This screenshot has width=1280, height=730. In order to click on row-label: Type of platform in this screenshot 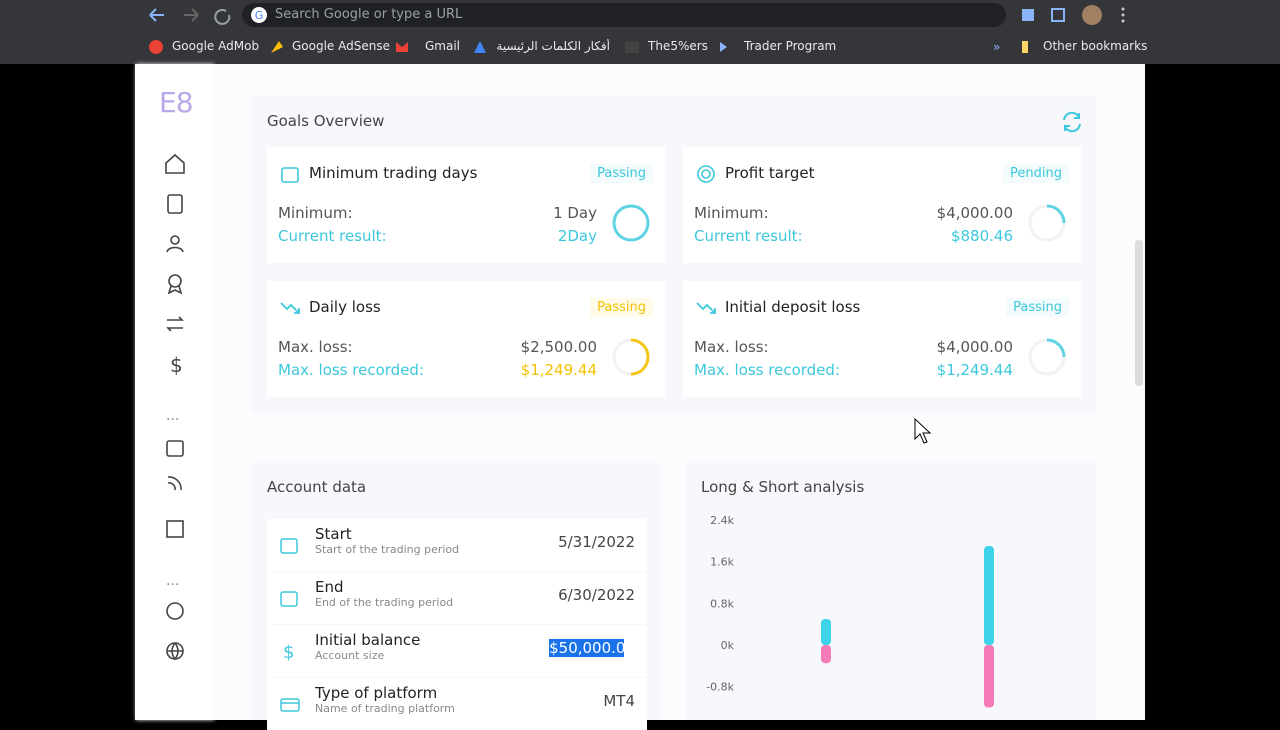, I will do `click(376, 693)`.